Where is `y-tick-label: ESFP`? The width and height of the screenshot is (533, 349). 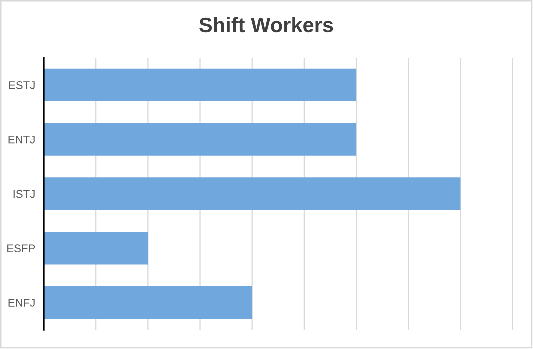
y-tick-label: ESFP is located at coordinates (22, 248).